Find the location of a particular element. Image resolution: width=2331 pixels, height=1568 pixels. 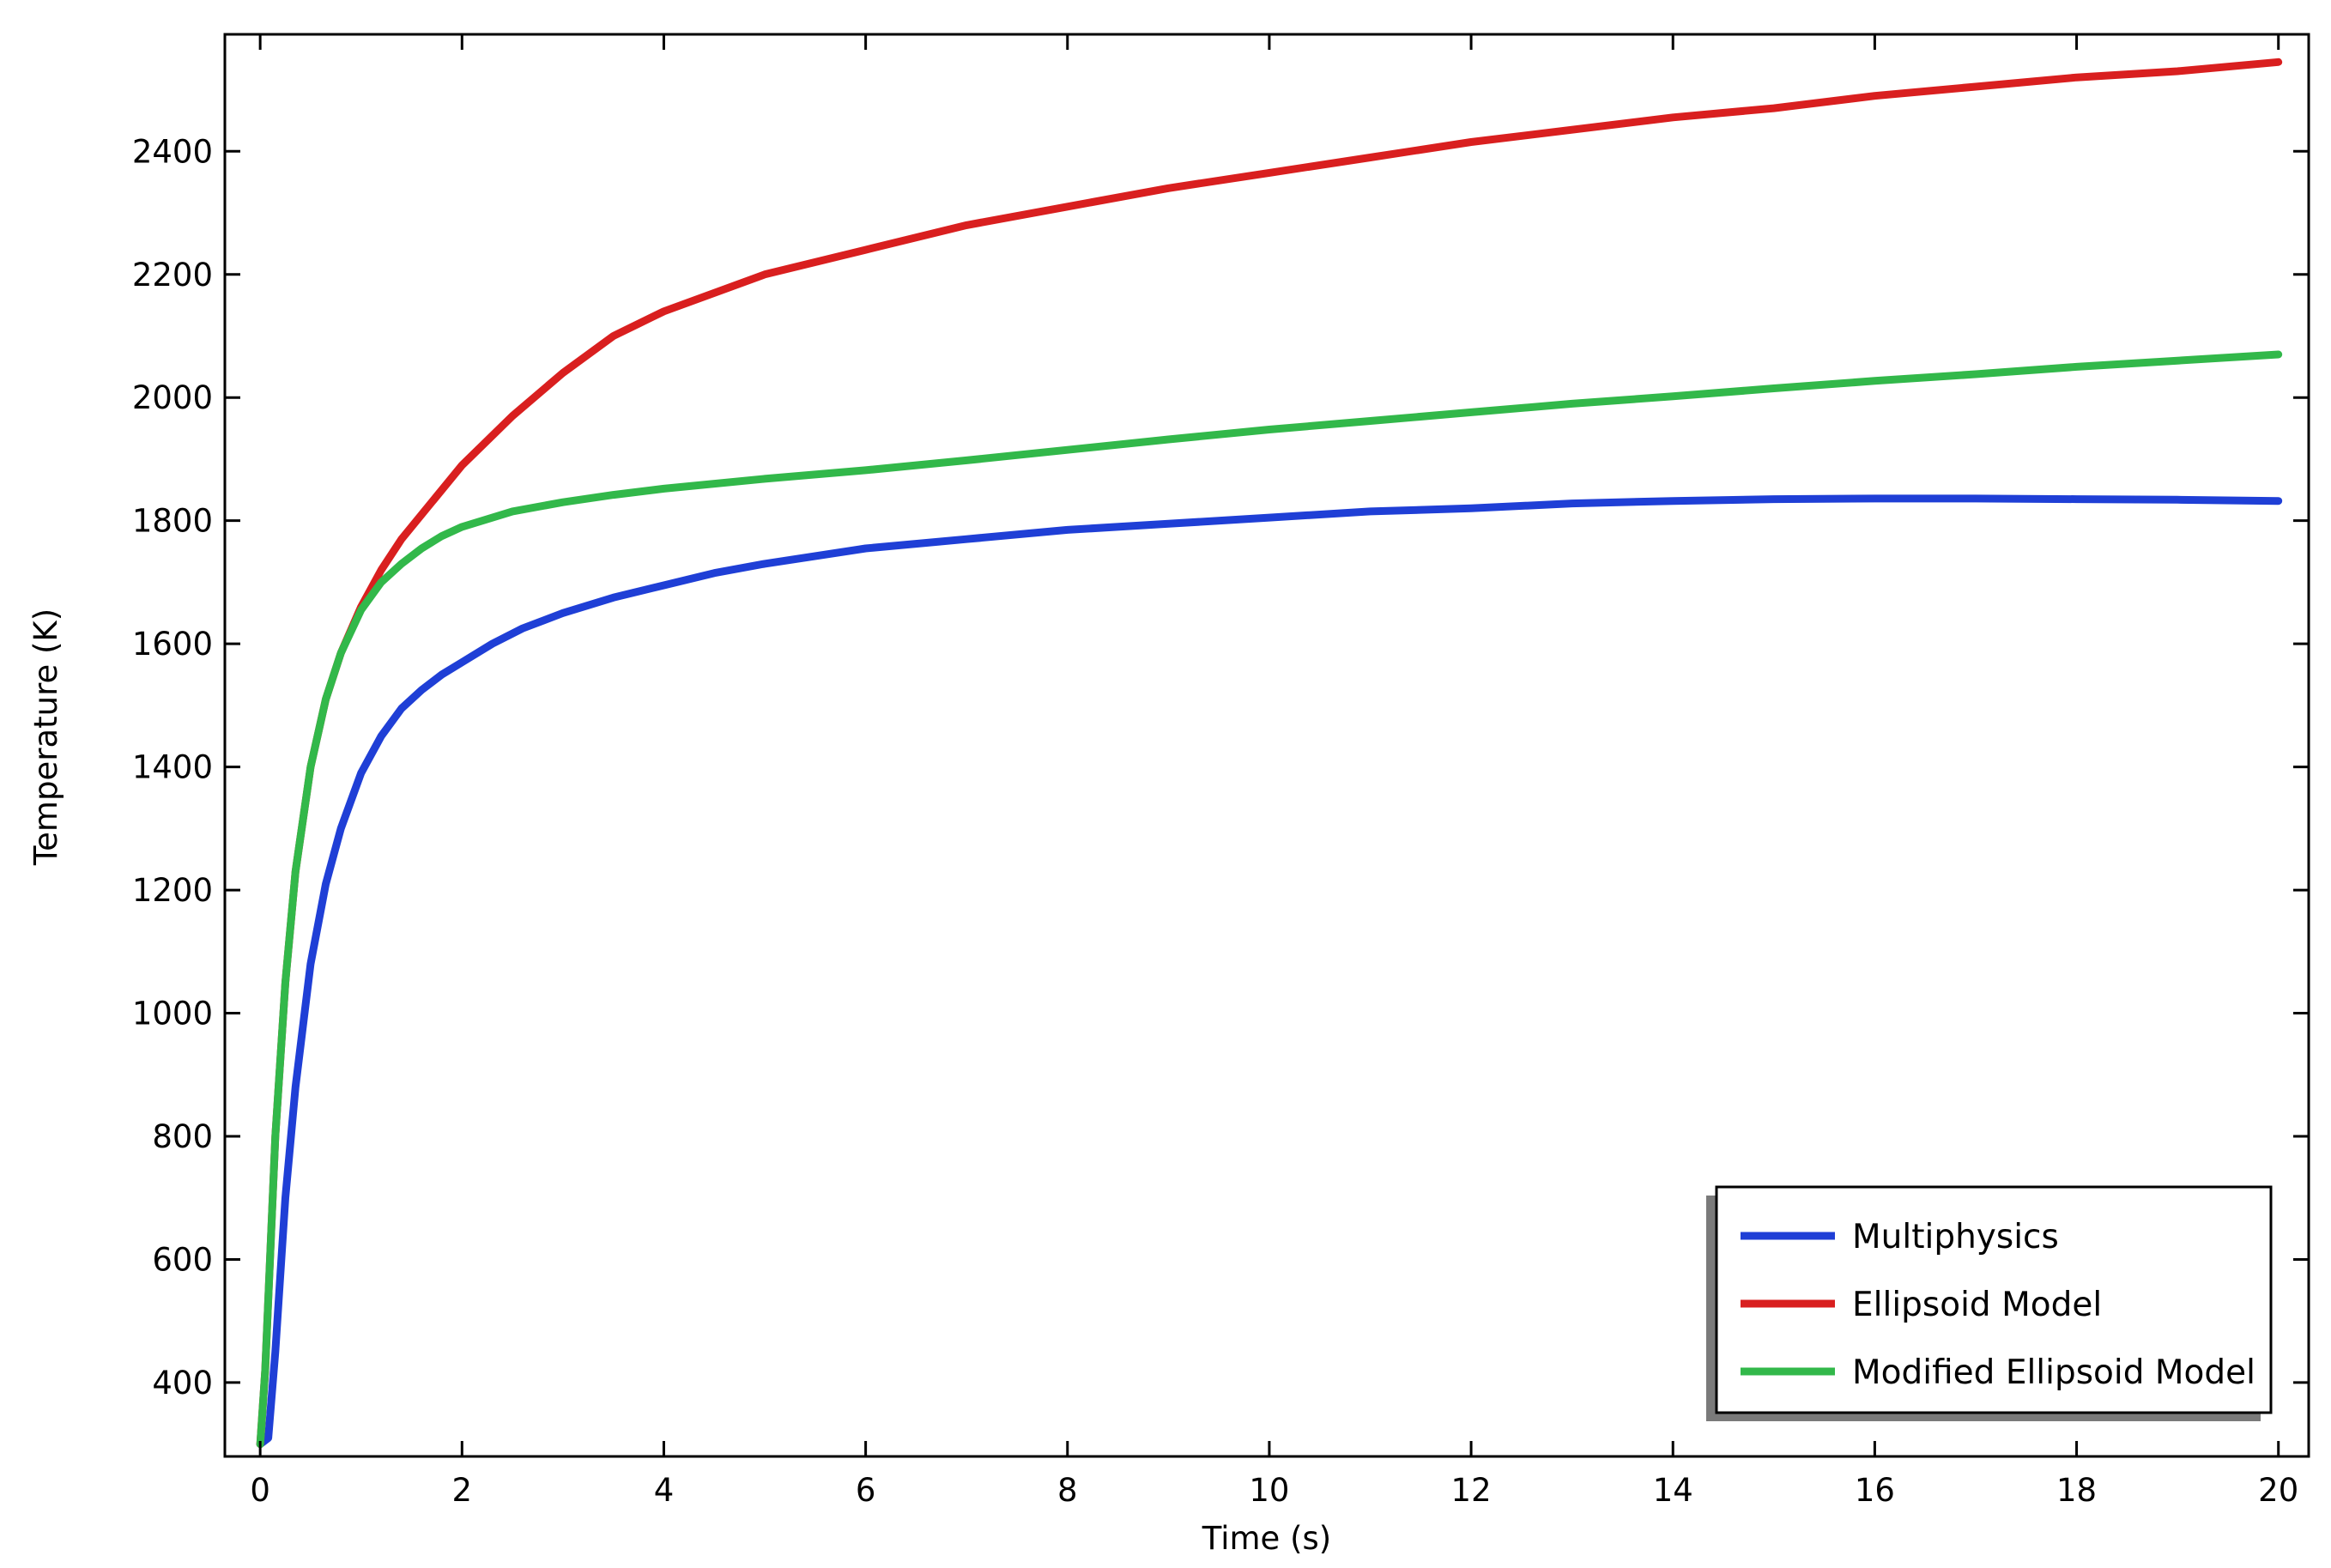

y-tick-label: 1200 is located at coordinates (172, 890).